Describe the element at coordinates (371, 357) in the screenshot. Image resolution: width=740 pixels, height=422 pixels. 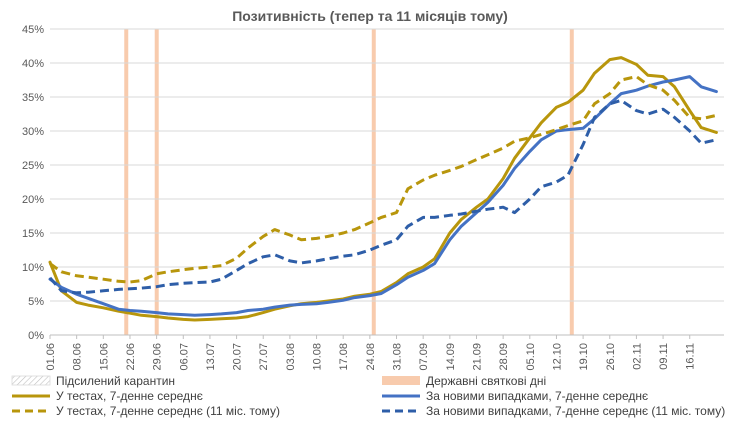
I see `x-tick-label: 24.08` at that location.